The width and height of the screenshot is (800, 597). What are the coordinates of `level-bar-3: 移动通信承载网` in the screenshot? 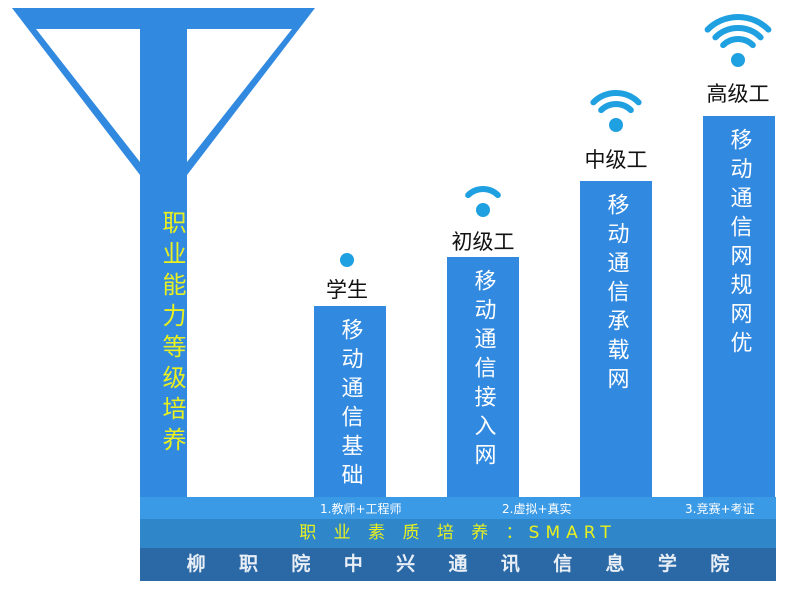 It's located at (616, 339).